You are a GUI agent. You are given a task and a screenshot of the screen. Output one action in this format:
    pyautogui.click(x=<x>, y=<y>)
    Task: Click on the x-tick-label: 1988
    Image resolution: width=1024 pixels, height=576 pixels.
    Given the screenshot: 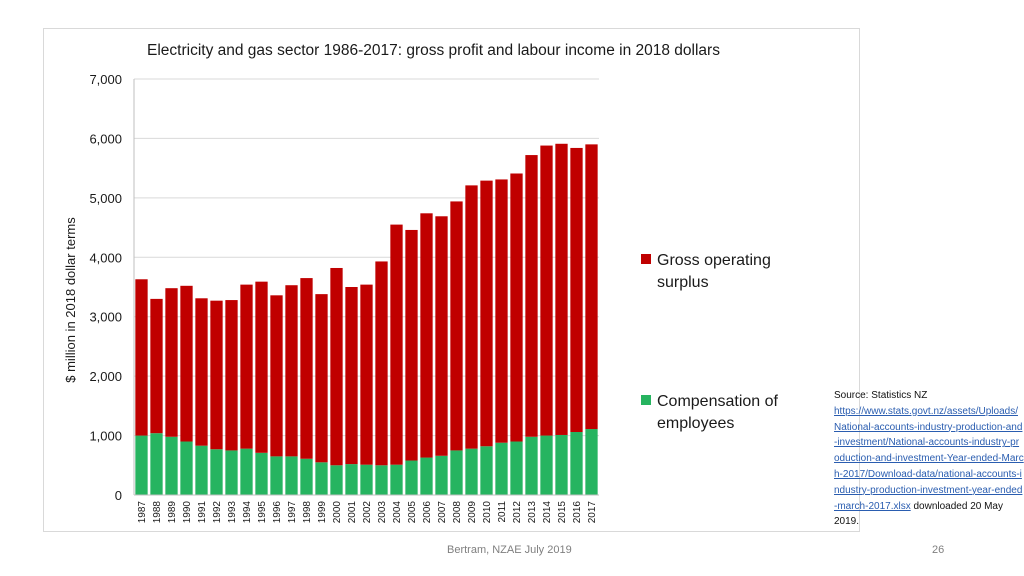 What is the action you would take?
    pyautogui.click(x=157, y=512)
    